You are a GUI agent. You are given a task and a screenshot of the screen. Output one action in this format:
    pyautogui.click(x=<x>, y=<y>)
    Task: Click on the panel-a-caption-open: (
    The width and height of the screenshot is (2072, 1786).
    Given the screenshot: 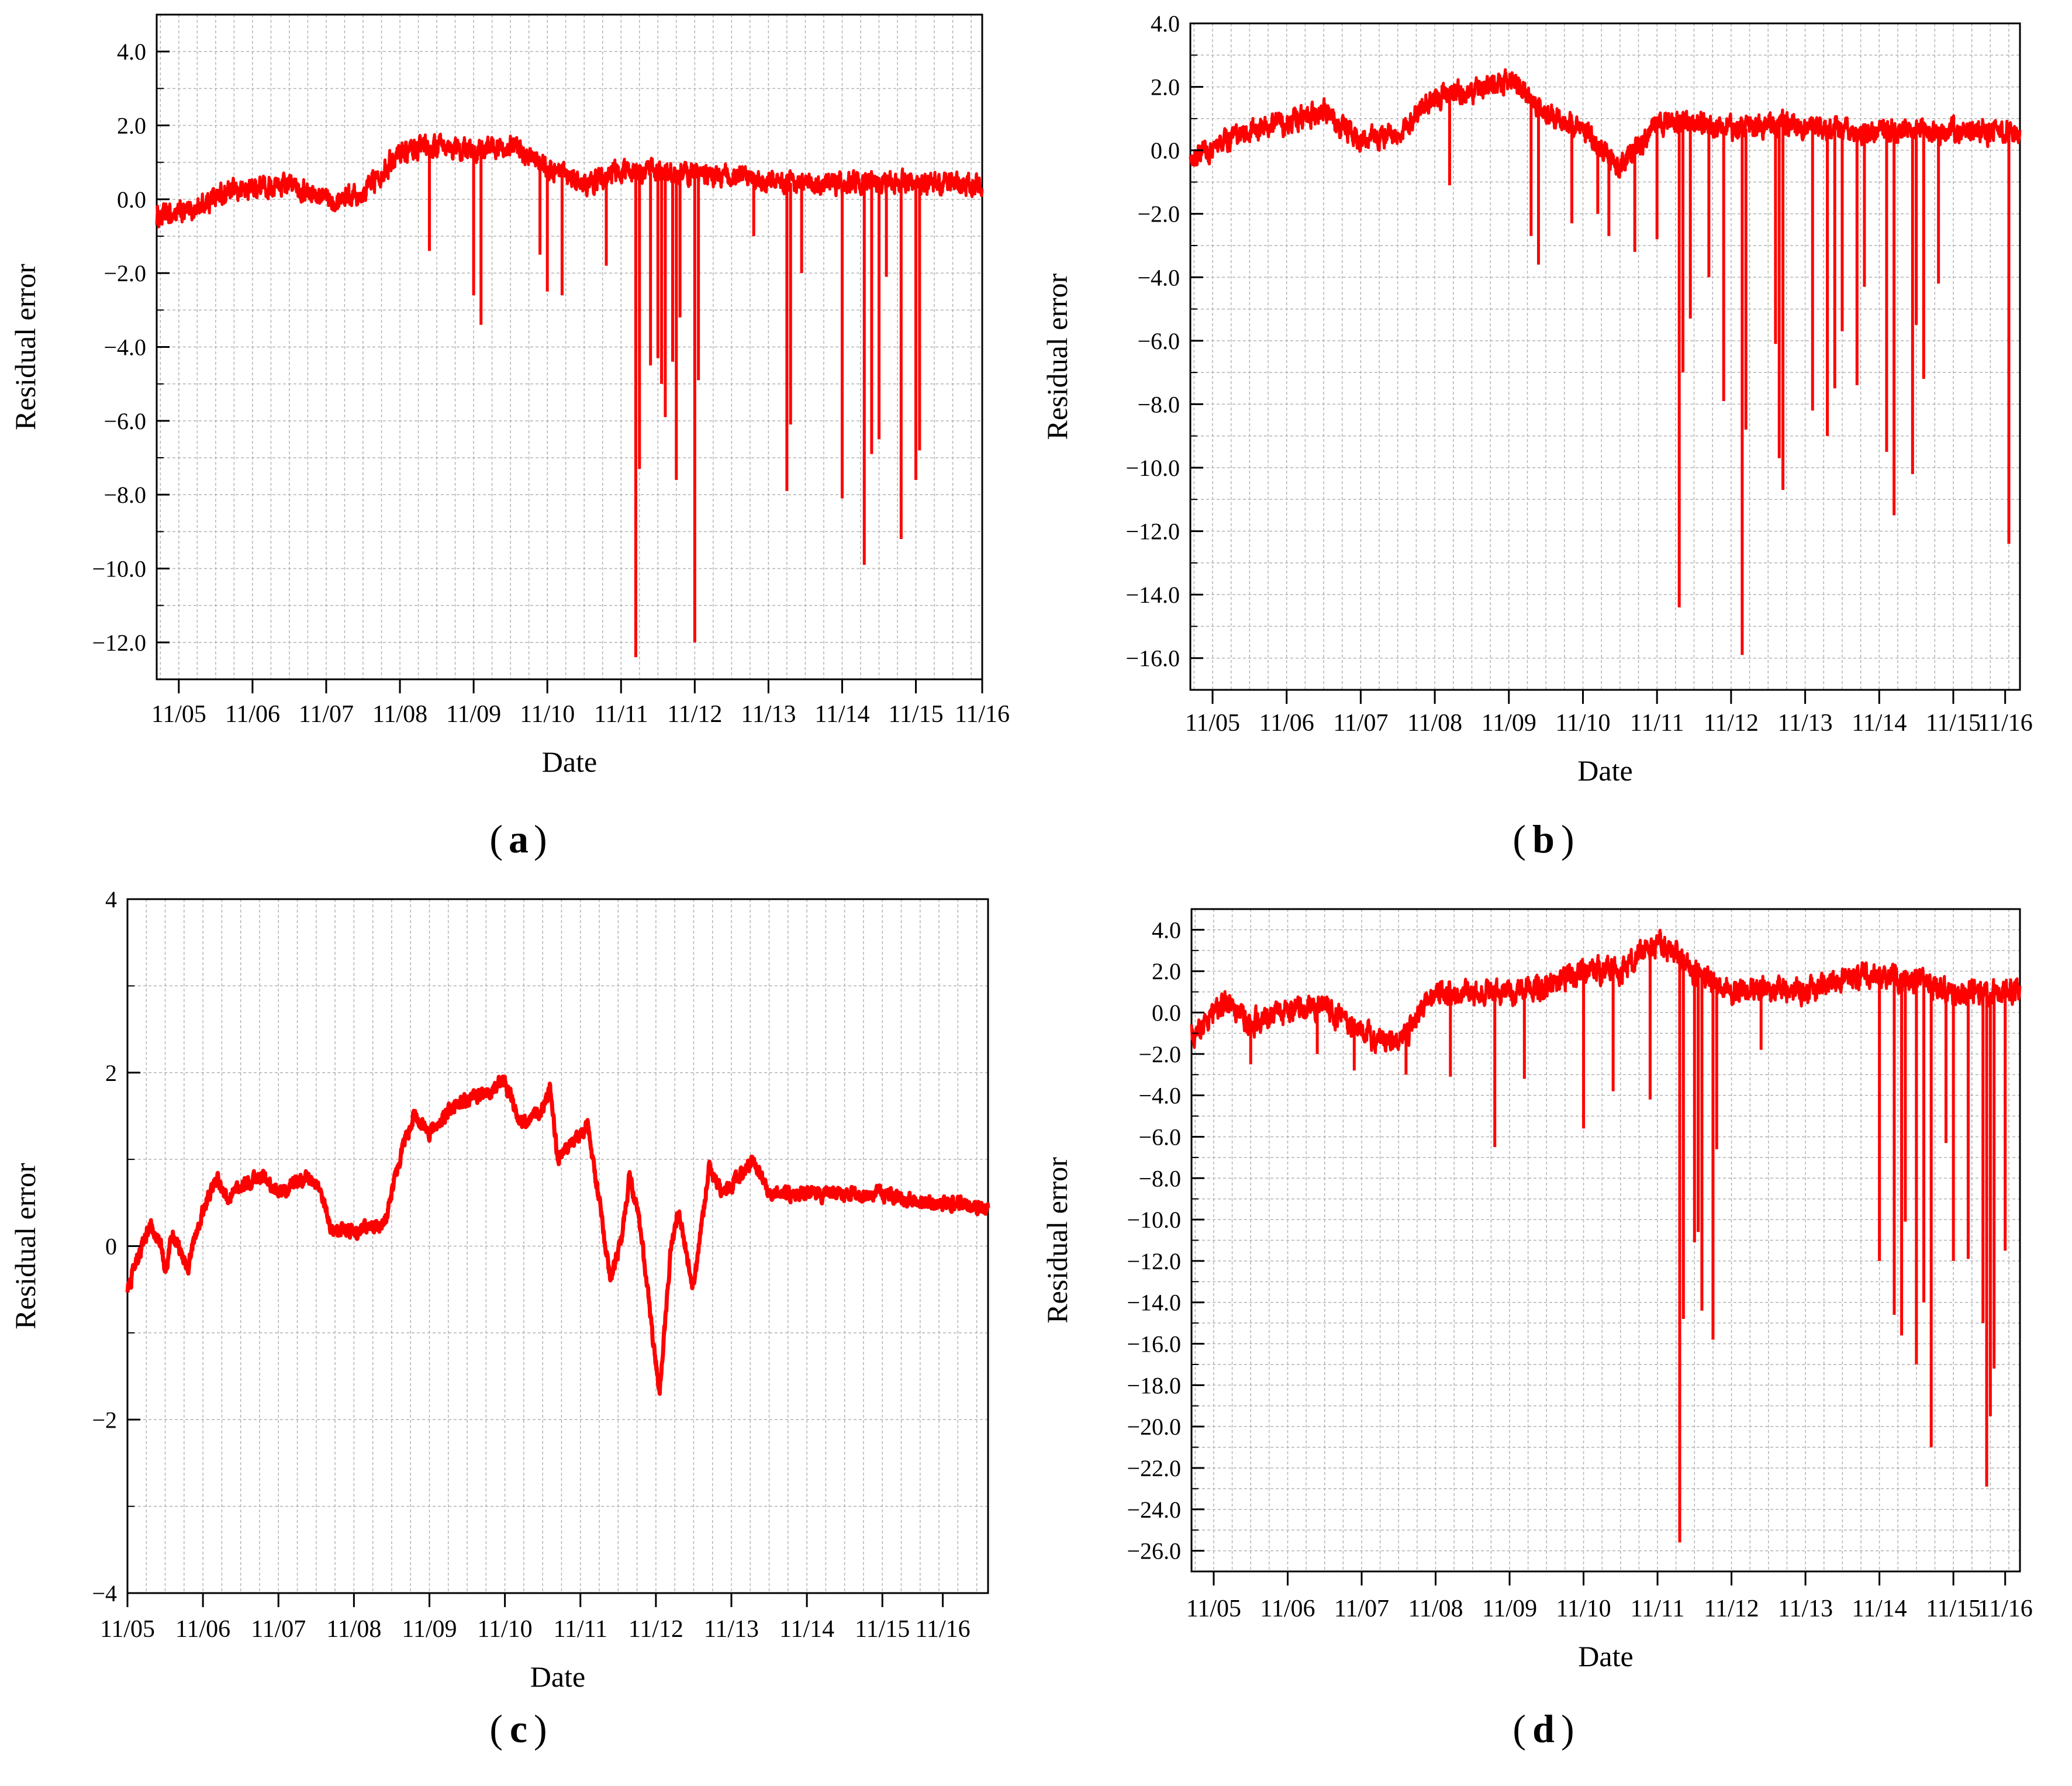 What is the action you would take?
    pyautogui.click(x=496, y=839)
    